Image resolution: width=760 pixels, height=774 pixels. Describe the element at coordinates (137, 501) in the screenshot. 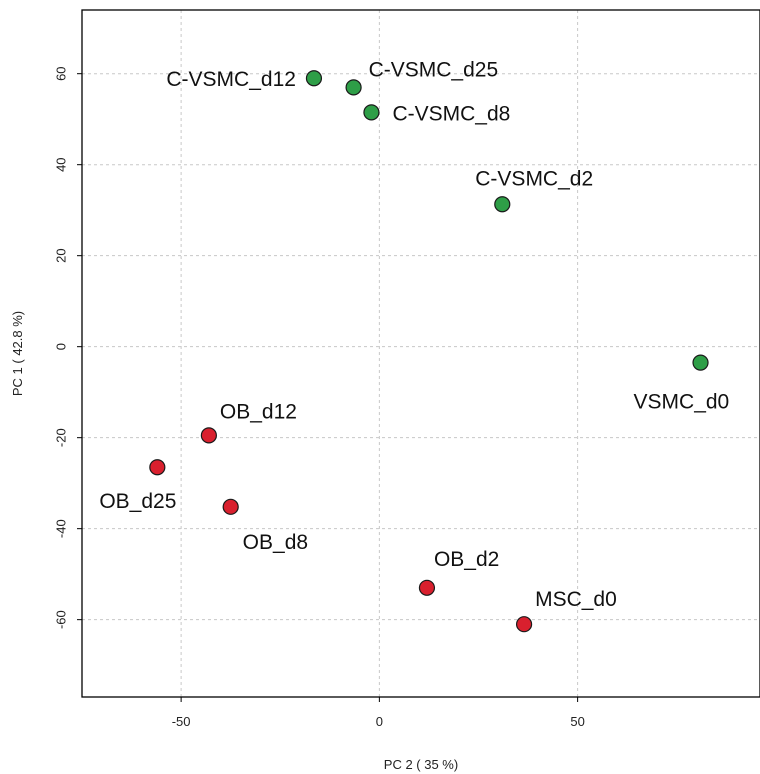

I see `point-label: OB_d25` at that location.